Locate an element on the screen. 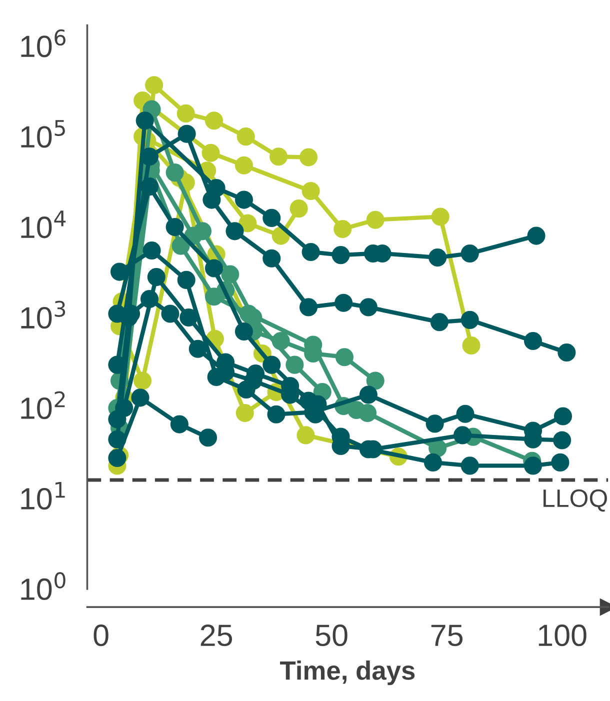 This screenshot has width=610, height=701. x-tick-label: 50 is located at coordinates (332, 635).